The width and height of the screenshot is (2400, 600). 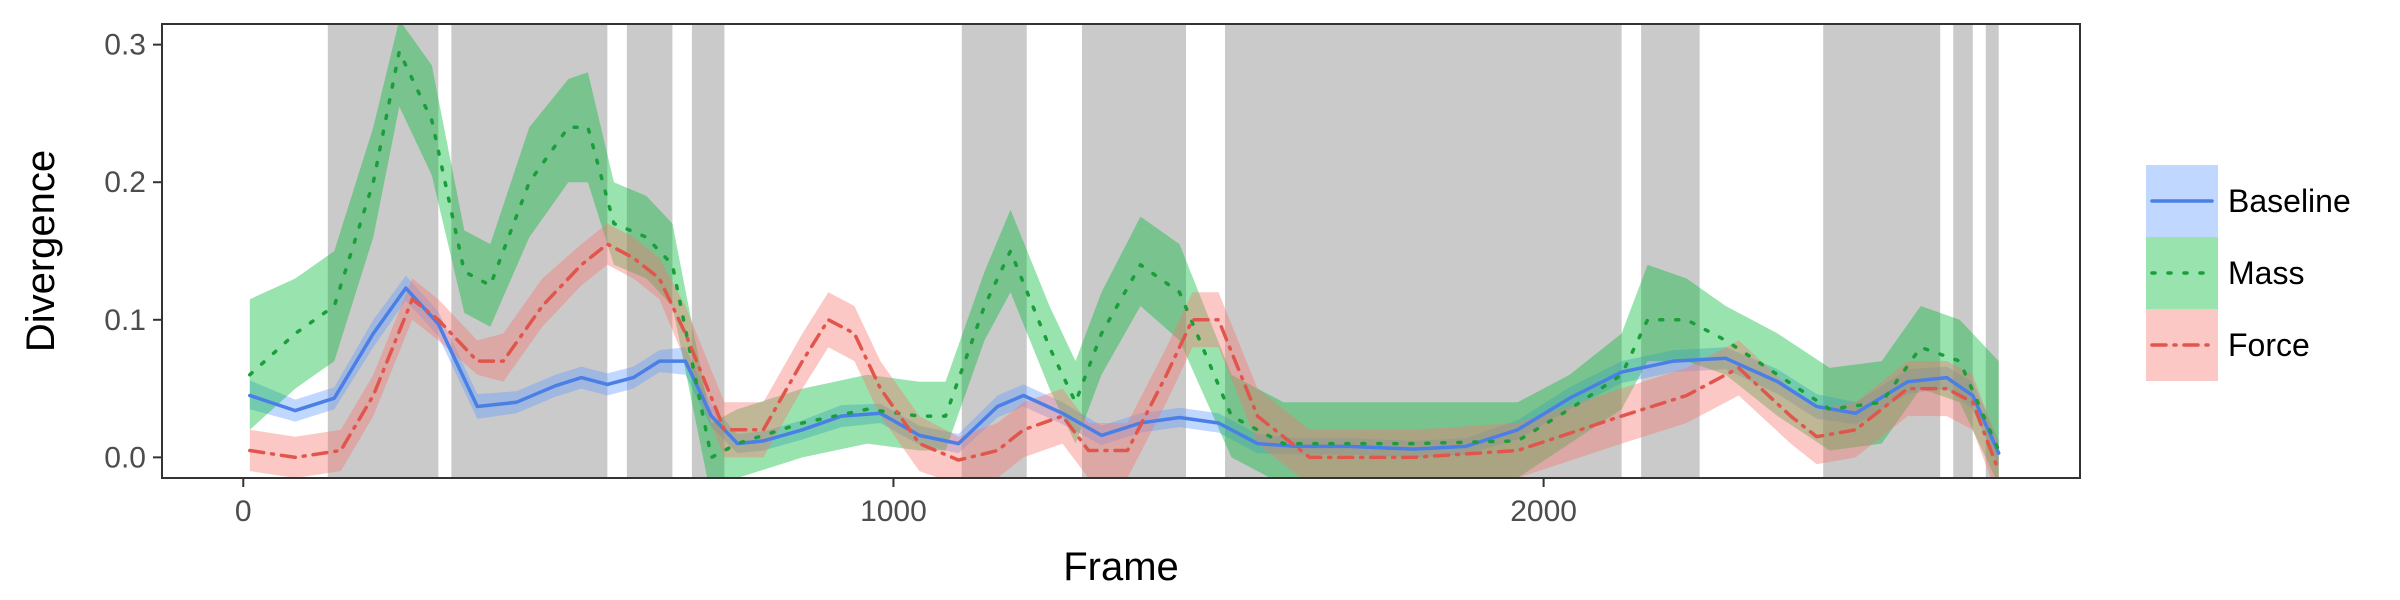 I want to click on y-axis-title: Divergence, so click(x=41, y=251).